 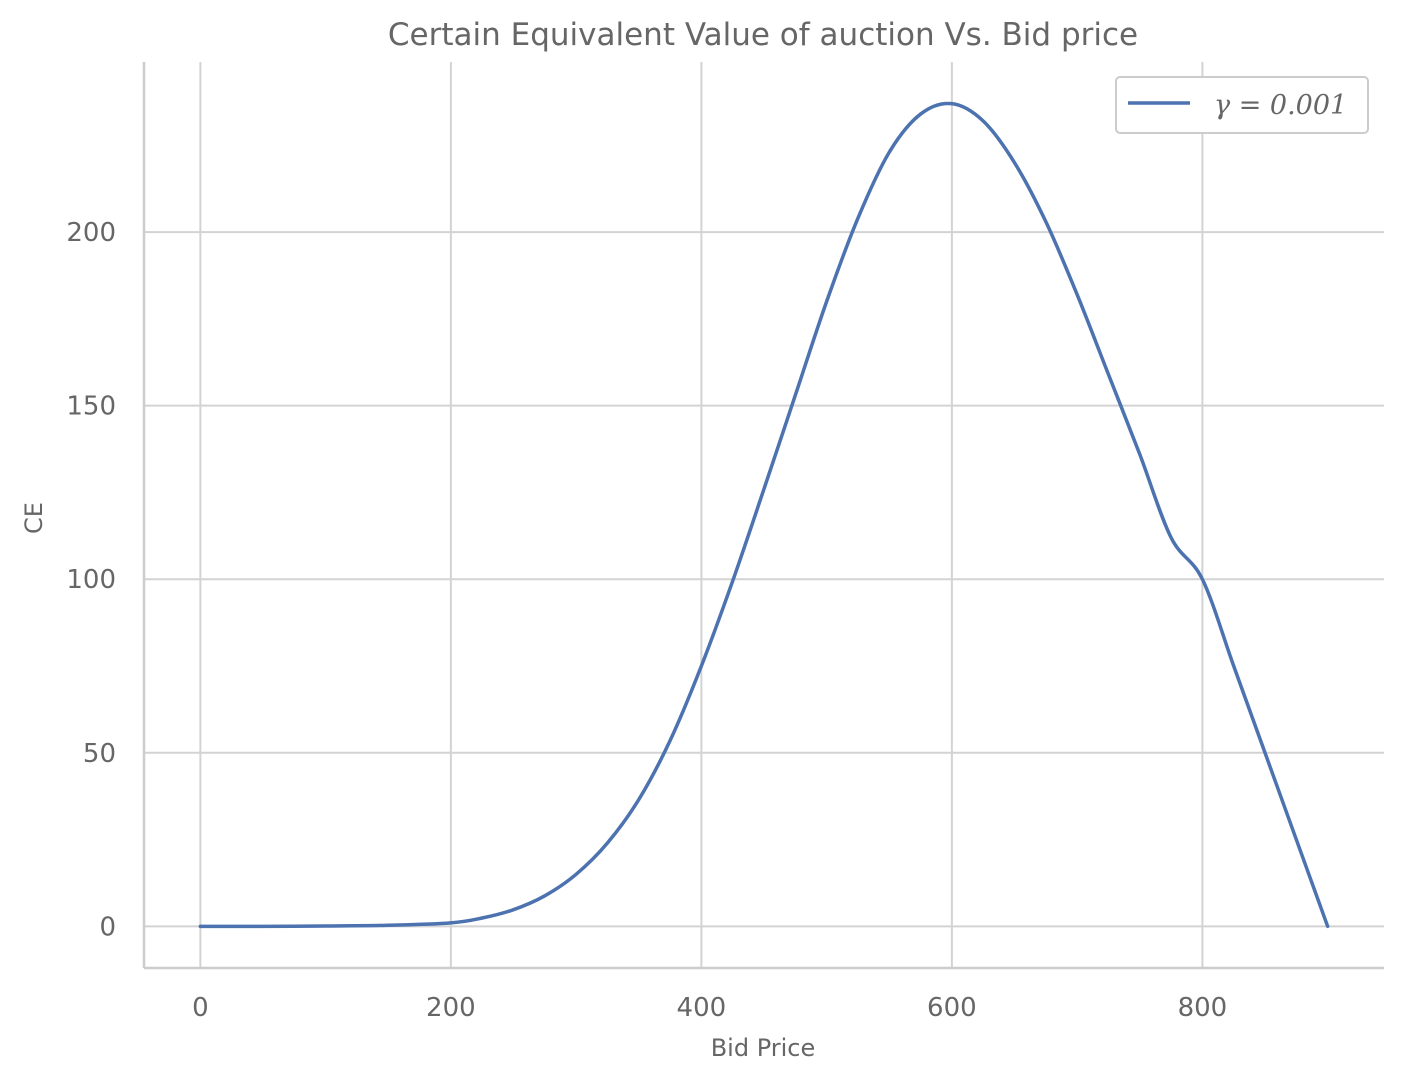 I want to click on x-tick-label: 0, so click(x=200, y=1008).